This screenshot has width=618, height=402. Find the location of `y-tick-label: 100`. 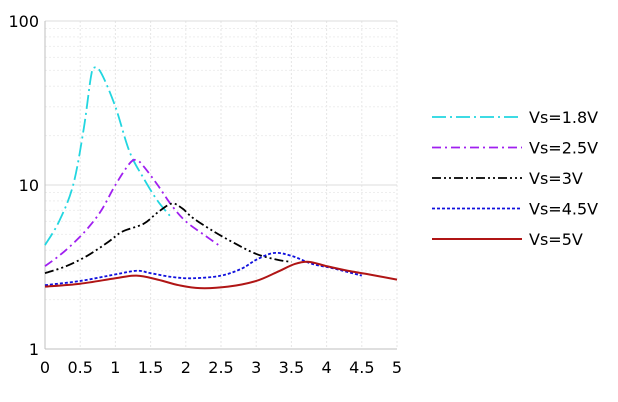

y-tick-label: 100 is located at coordinates (23, 21).